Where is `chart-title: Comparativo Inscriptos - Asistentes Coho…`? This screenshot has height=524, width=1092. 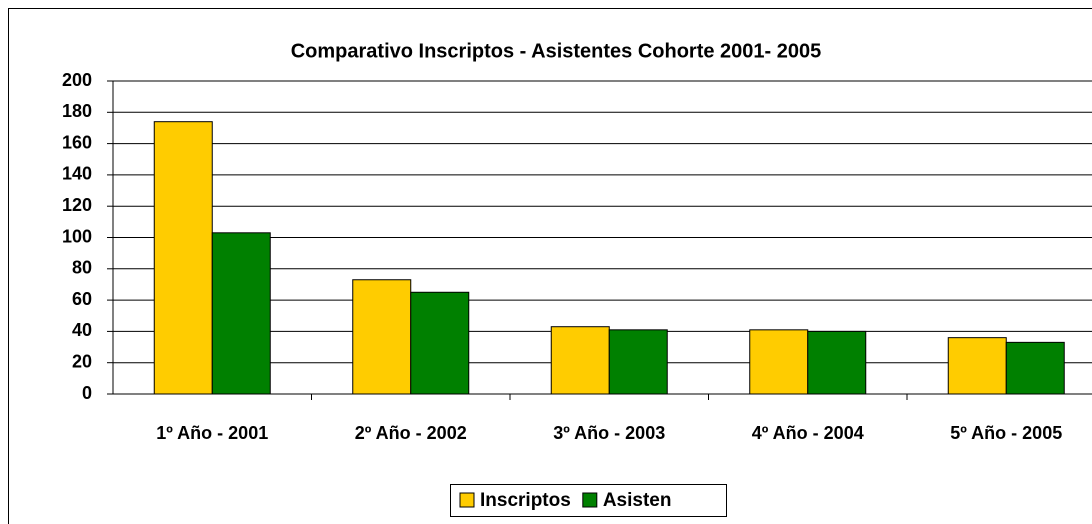 chart-title: Comparativo Inscriptos - Asistentes Coho… is located at coordinates (556, 51).